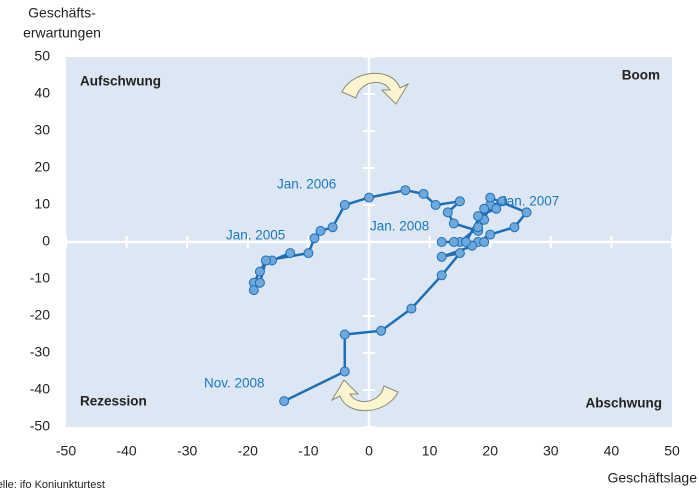 The width and height of the screenshot is (699, 488). What do you see at coordinates (66, 451) in the screenshot?
I see `x-tick-label: -50` at bounding box center [66, 451].